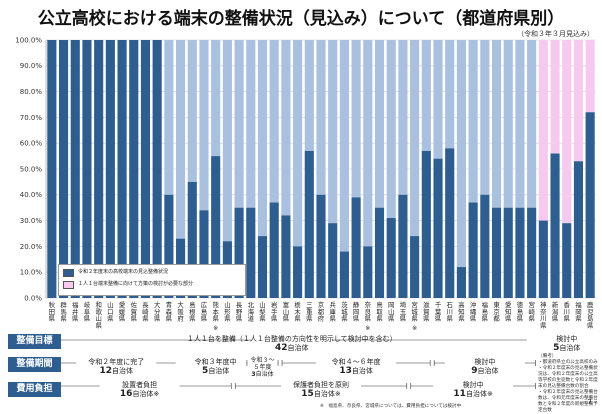 The width and height of the screenshot is (602, 414). What do you see at coordinates (309, 312) in the screenshot?
I see `x-tick-label: 三重県` at bounding box center [309, 312].